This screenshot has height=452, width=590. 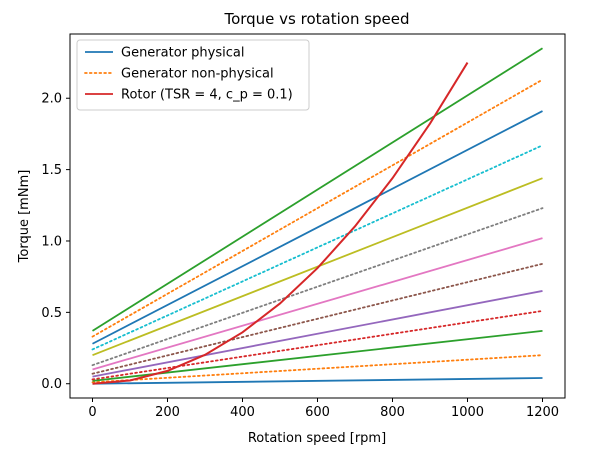 I want to click on x-tick-label: 1200, so click(x=542, y=412).